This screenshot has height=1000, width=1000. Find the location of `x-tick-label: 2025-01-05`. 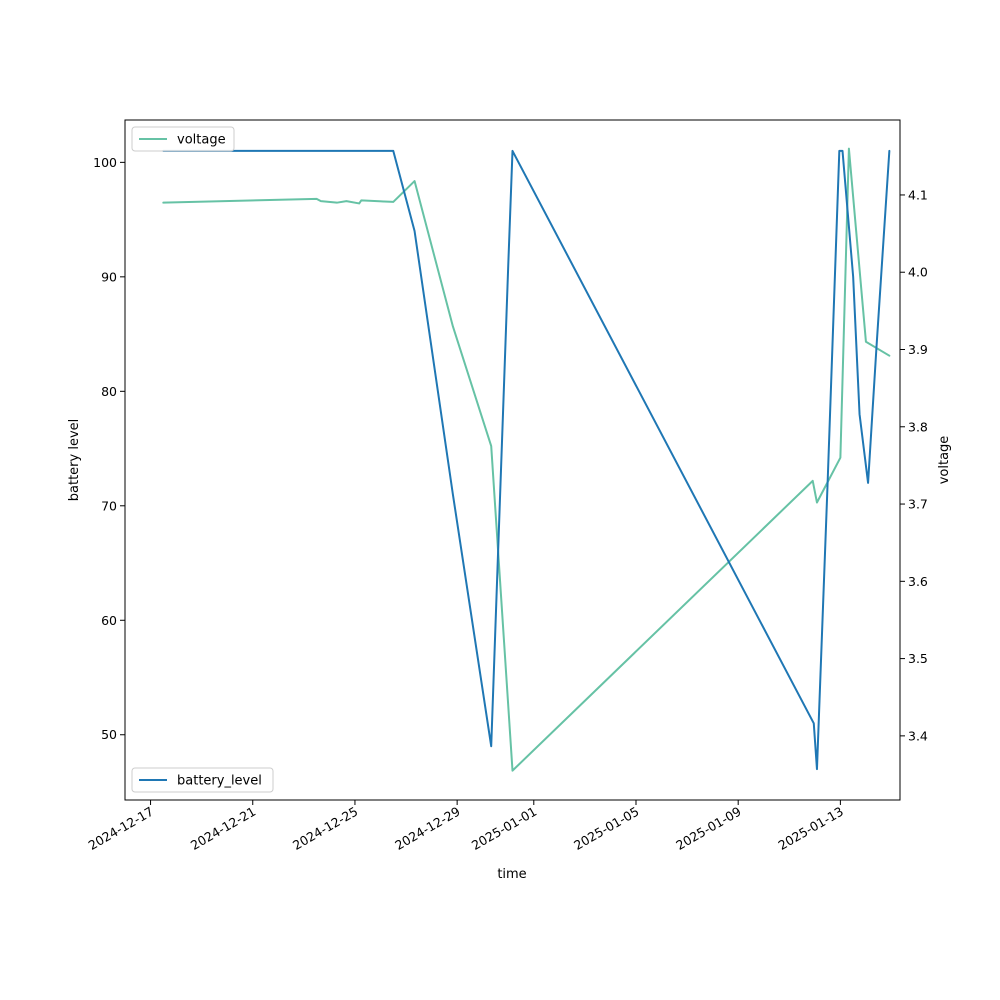

x-tick-label: 2025-01-05 is located at coordinates (606, 828).